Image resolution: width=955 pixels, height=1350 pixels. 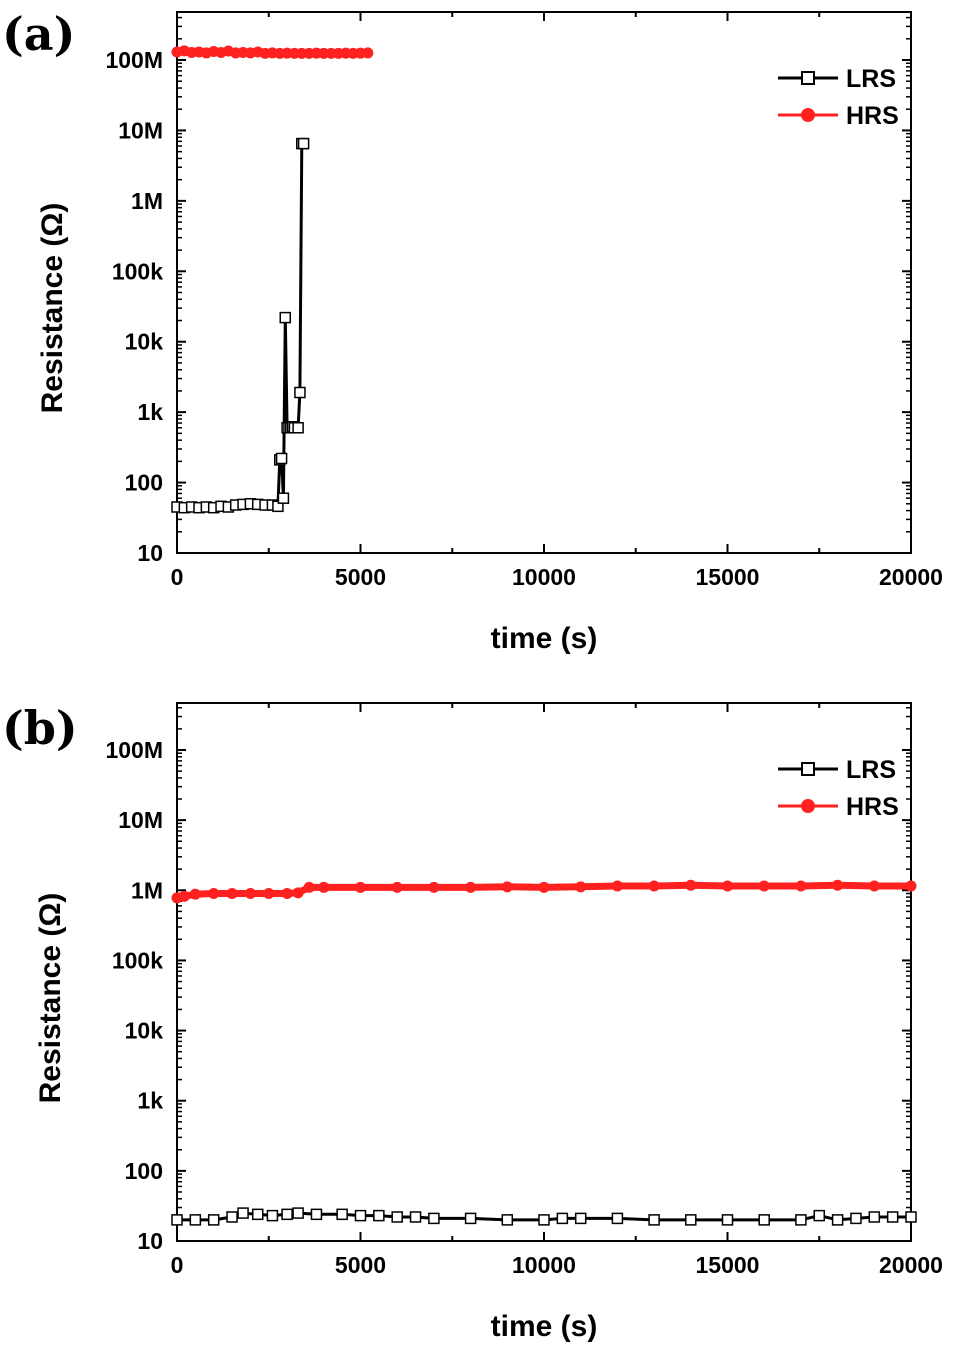 What do you see at coordinates (40, 728) in the screenshot?
I see `panel-label: (b)` at bounding box center [40, 728].